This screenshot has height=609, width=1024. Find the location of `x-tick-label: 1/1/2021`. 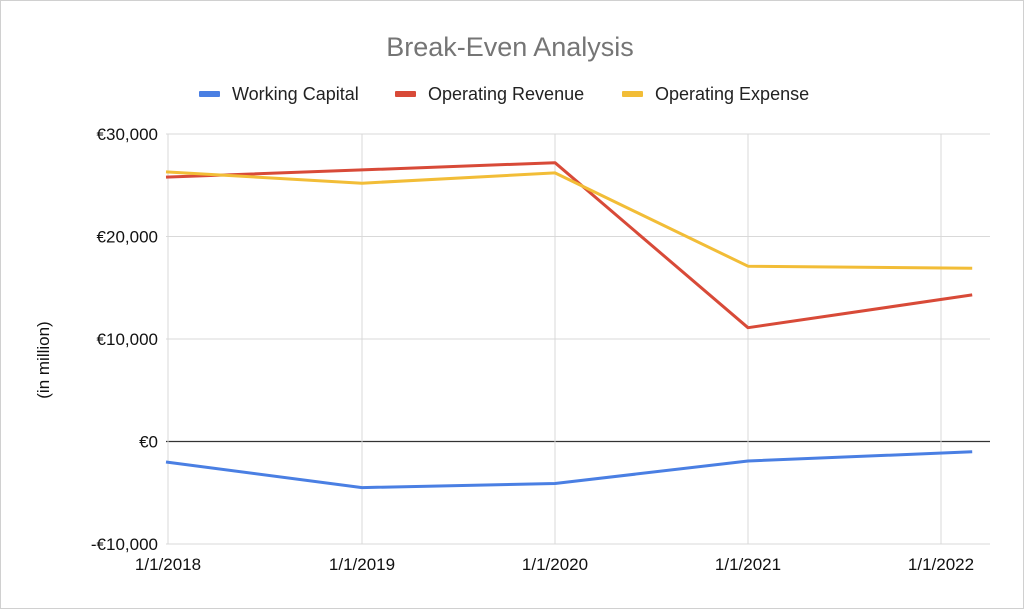

x-tick-label: 1/1/2021 is located at coordinates (748, 564).